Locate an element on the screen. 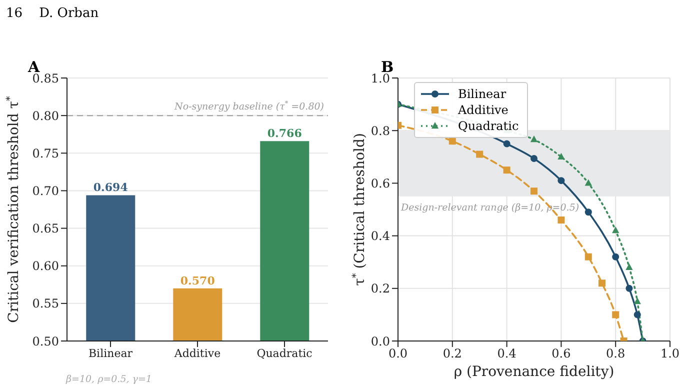 The image size is (685, 392). text: 16 D. Orban is located at coordinates (52, 13).